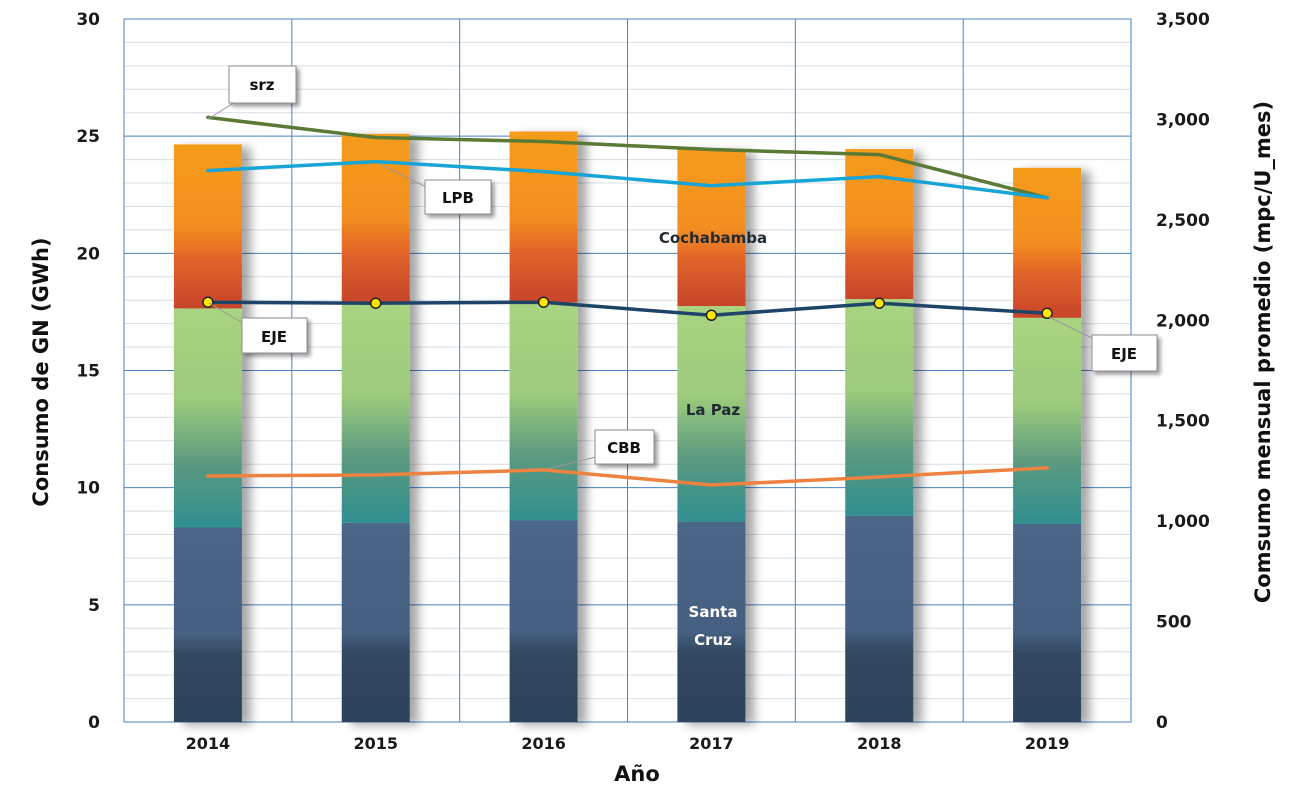 This screenshot has height=791, width=1303. Describe the element at coordinates (713, 612) in the screenshot. I see `segment-label-santa-cruz-line1: Santa` at that location.